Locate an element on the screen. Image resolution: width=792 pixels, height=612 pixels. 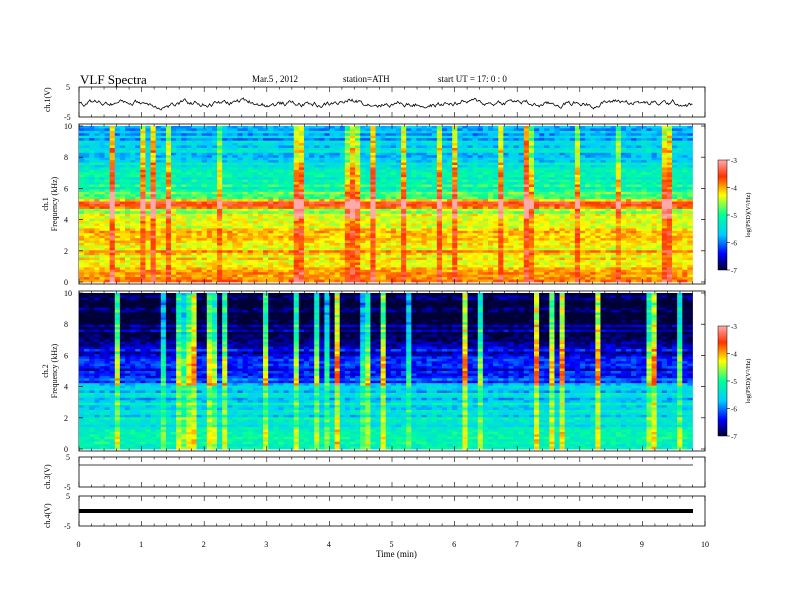
ch2-colorbar-label: log(PSD)(V²/Hz) is located at coordinates (748, 381).